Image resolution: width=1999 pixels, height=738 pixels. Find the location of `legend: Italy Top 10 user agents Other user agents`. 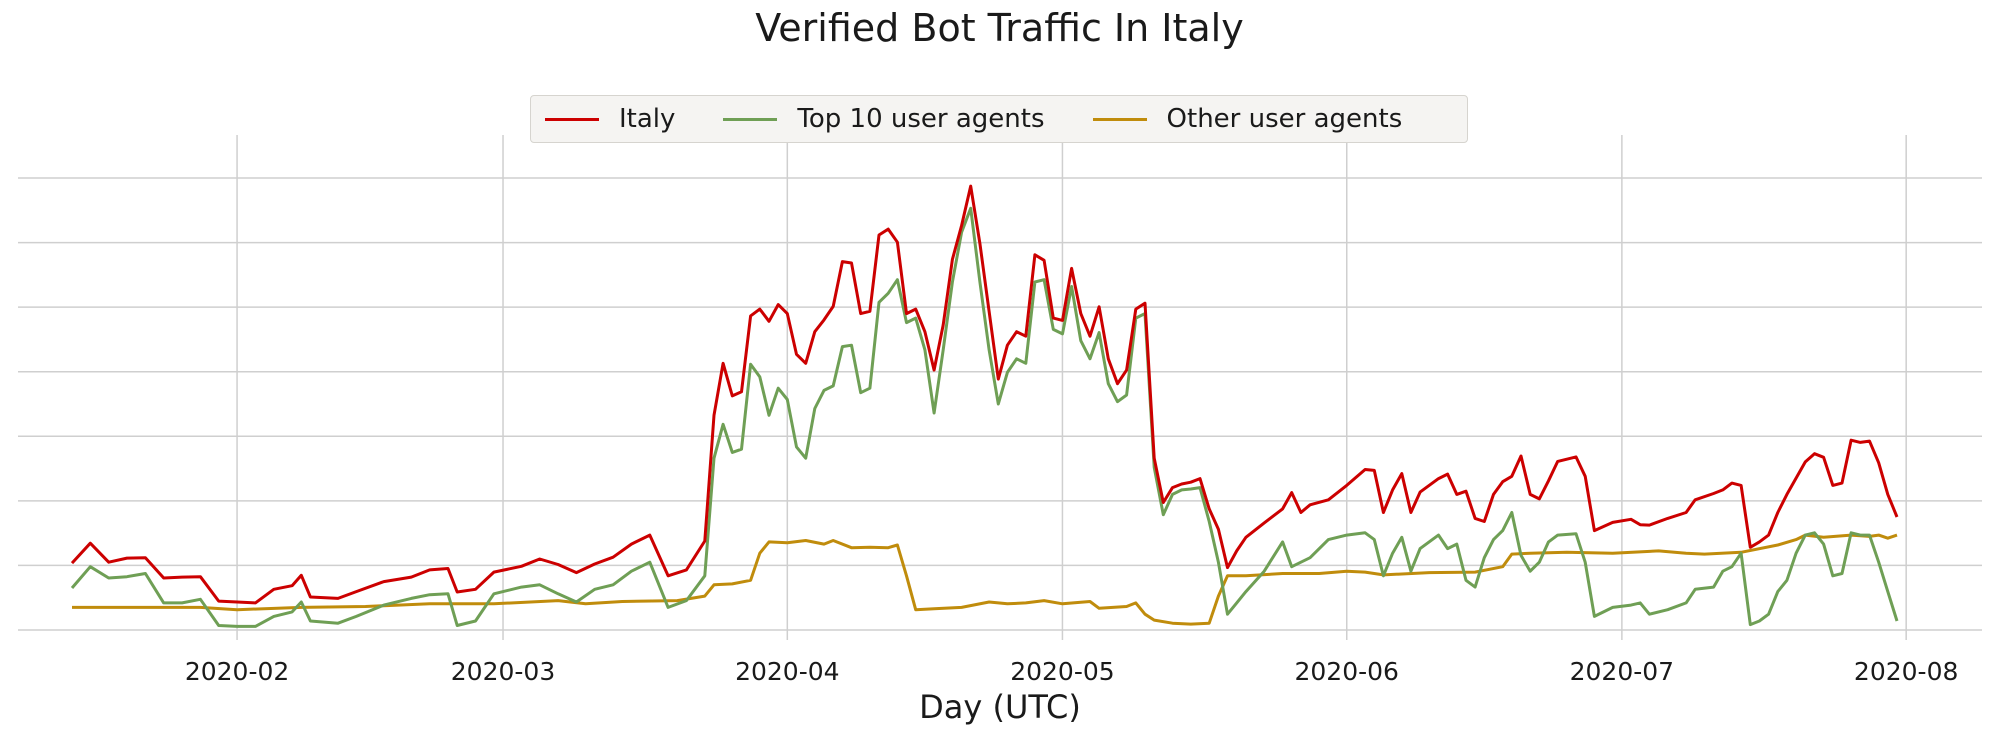

legend: Italy Top 10 user agents Other user agents is located at coordinates (999, 119).